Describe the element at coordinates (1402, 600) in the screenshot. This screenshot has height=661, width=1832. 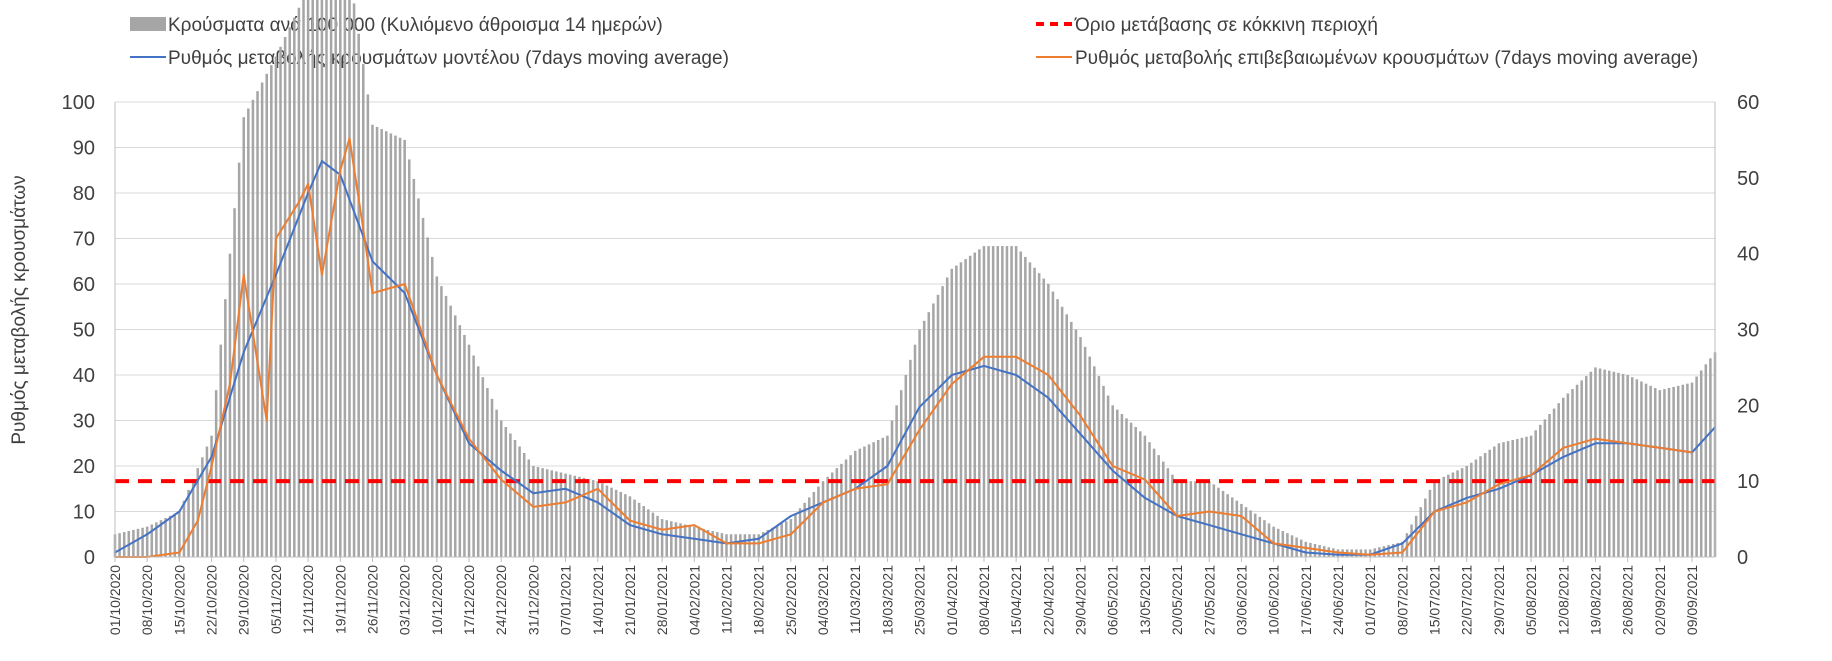
I see `x-tick-label-40: 08/07/2021` at that location.